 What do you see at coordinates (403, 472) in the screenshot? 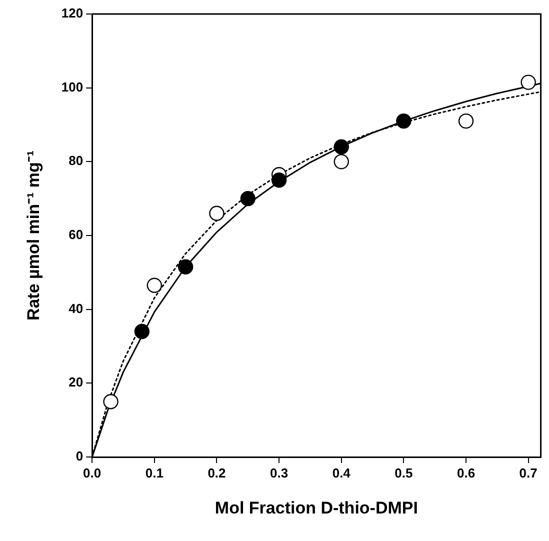
I see `x-tick-label: 0.5` at bounding box center [403, 472].